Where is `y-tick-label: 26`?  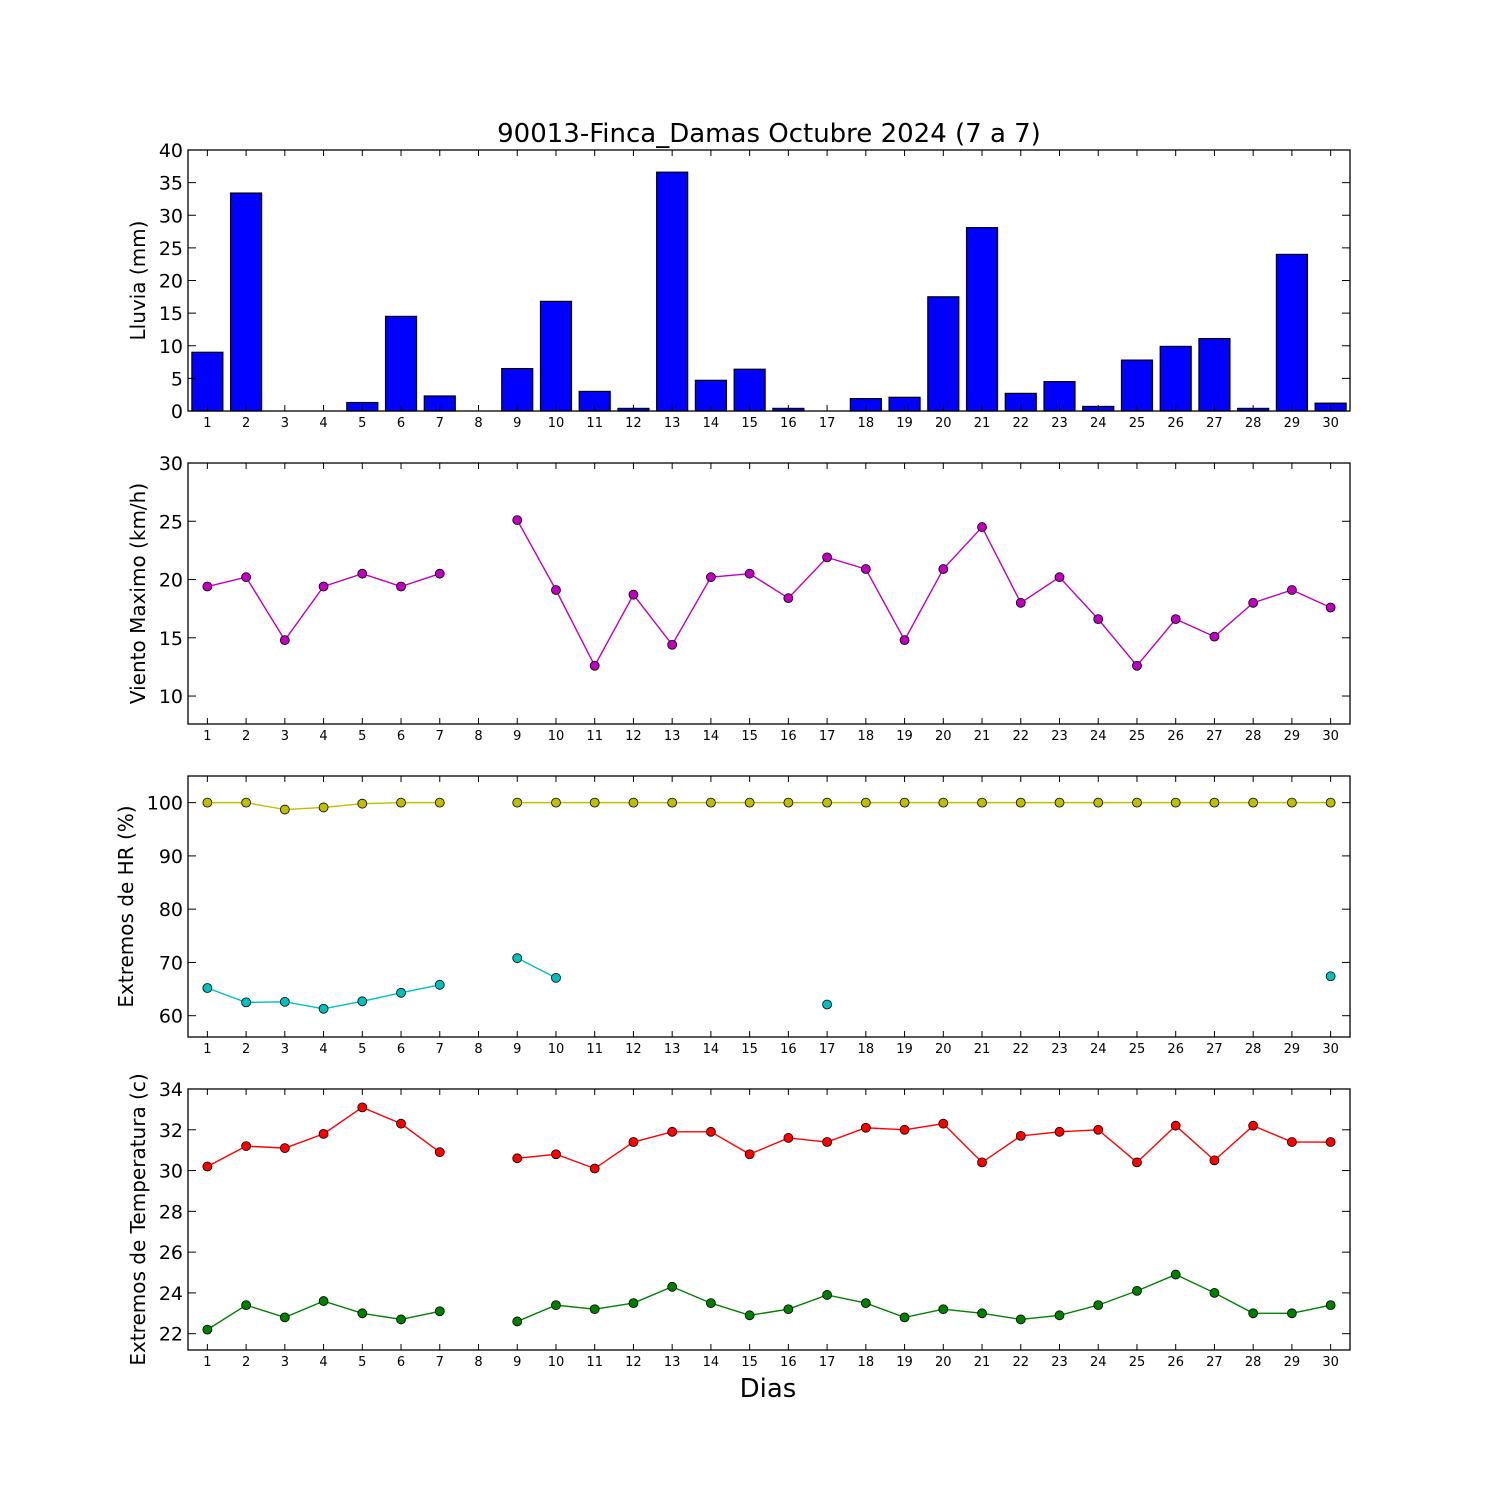
y-tick-label: 26 is located at coordinates (171, 1253).